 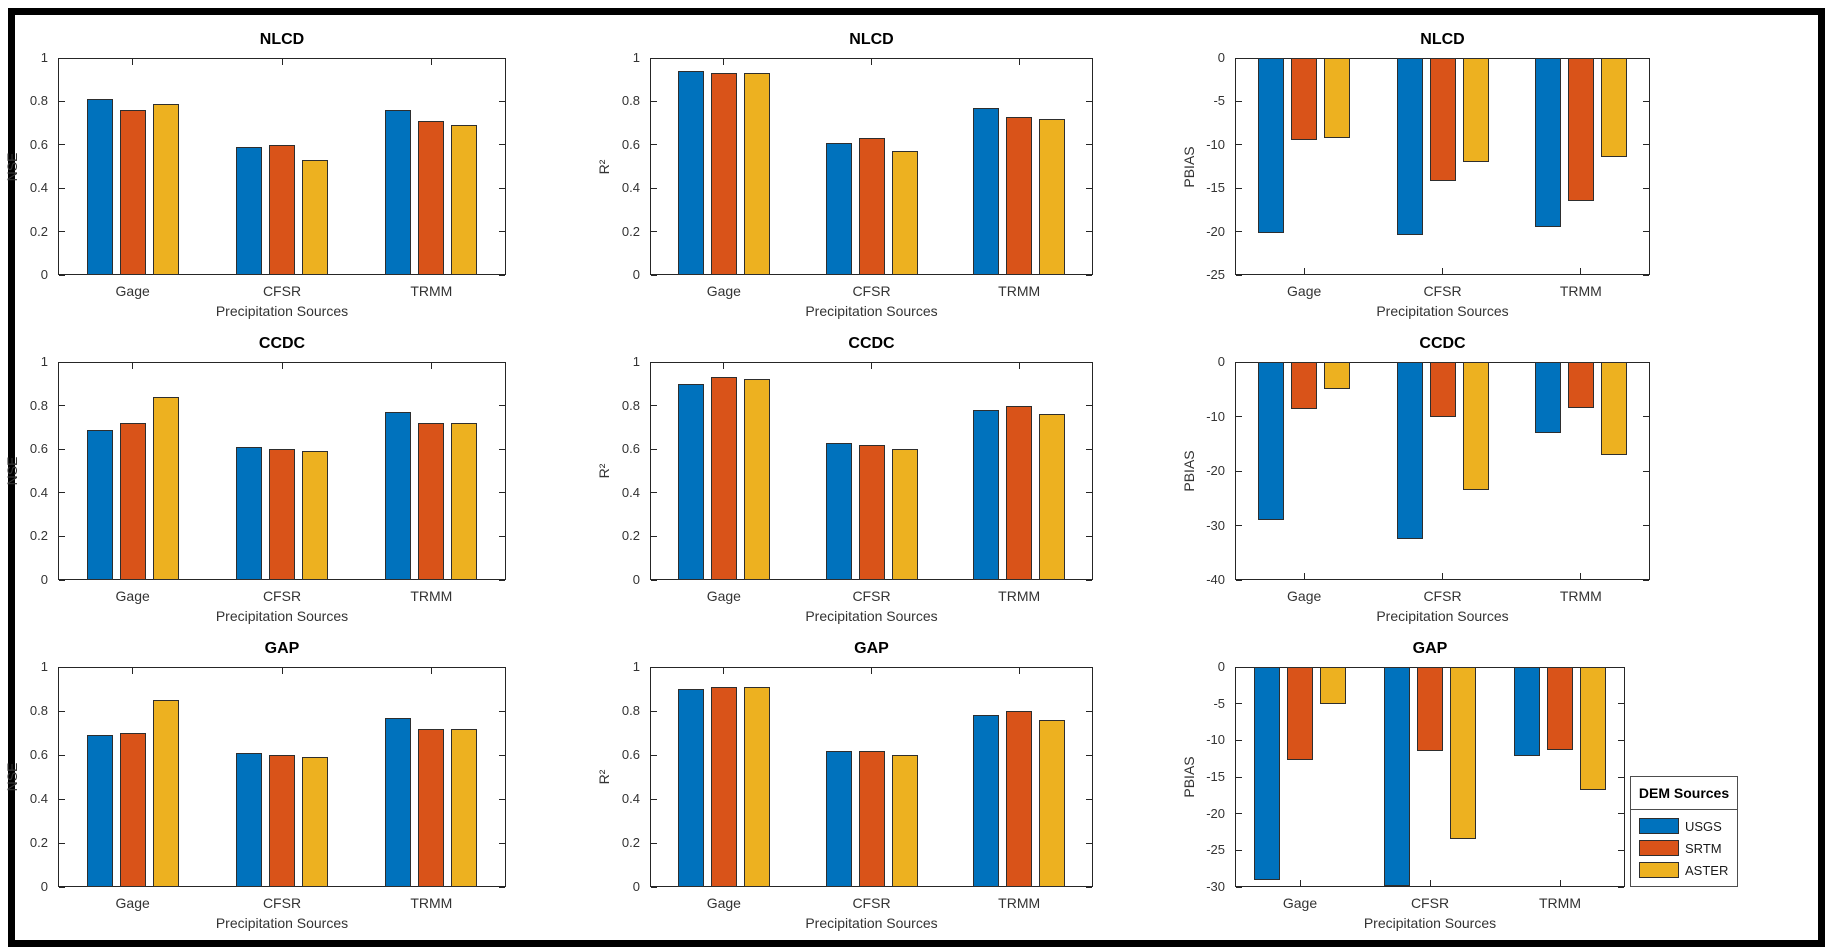 I want to click on legend-label-srtm: SRTM, so click(x=1703, y=848).